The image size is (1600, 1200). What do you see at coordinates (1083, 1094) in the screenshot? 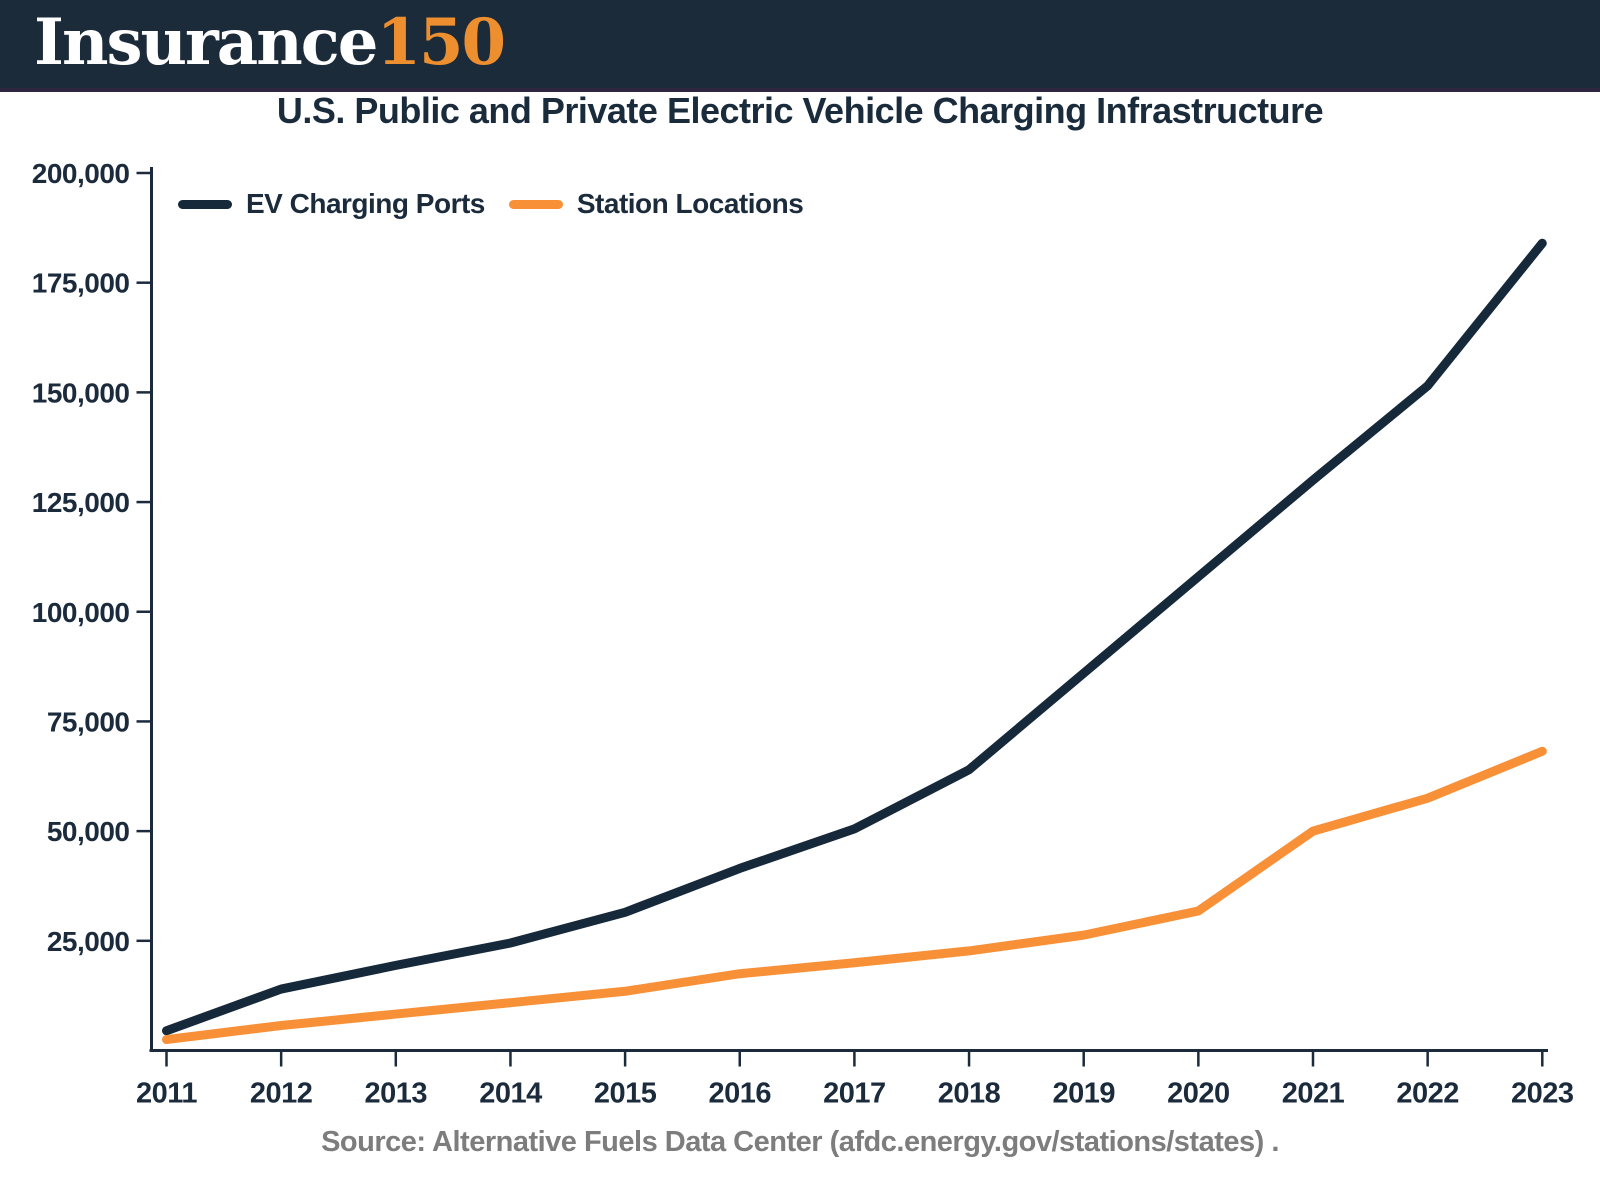
I see `x-tick-label: 2019` at bounding box center [1083, 1094].